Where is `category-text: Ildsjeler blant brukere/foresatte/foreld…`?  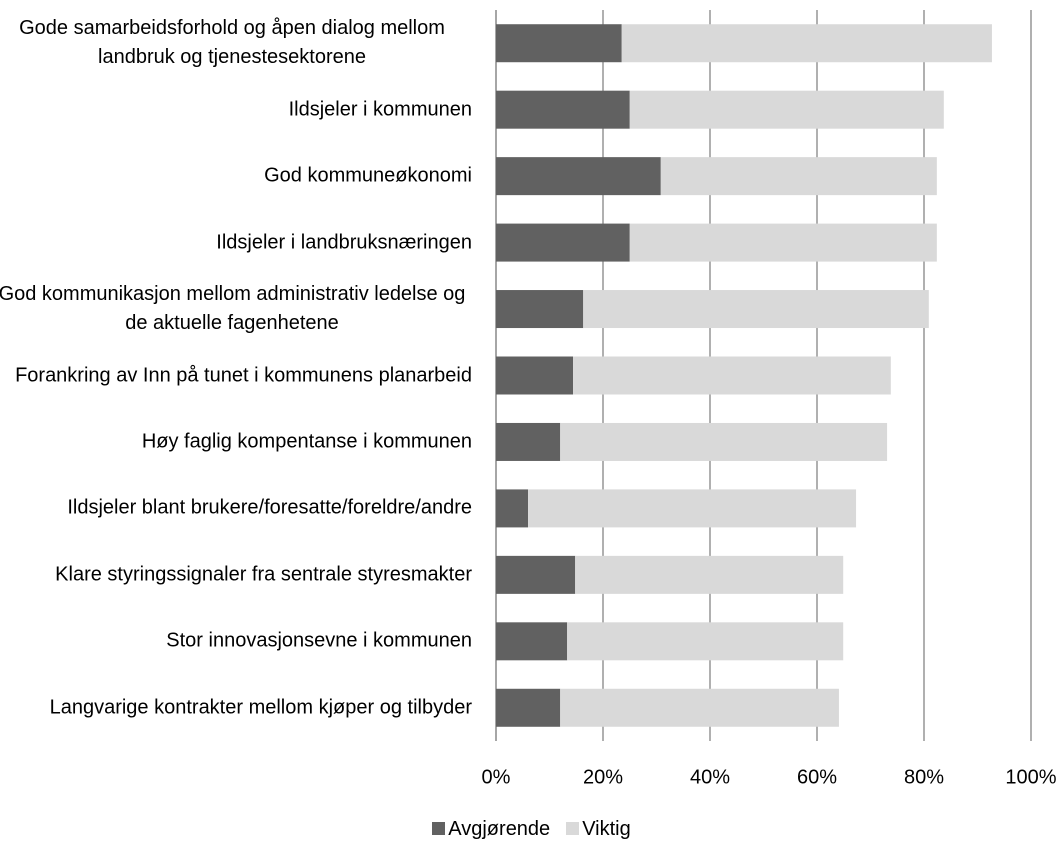 category-text: Ildsjeler blant brukere/foresatte/foreld… is located at coordinates (269, 507).